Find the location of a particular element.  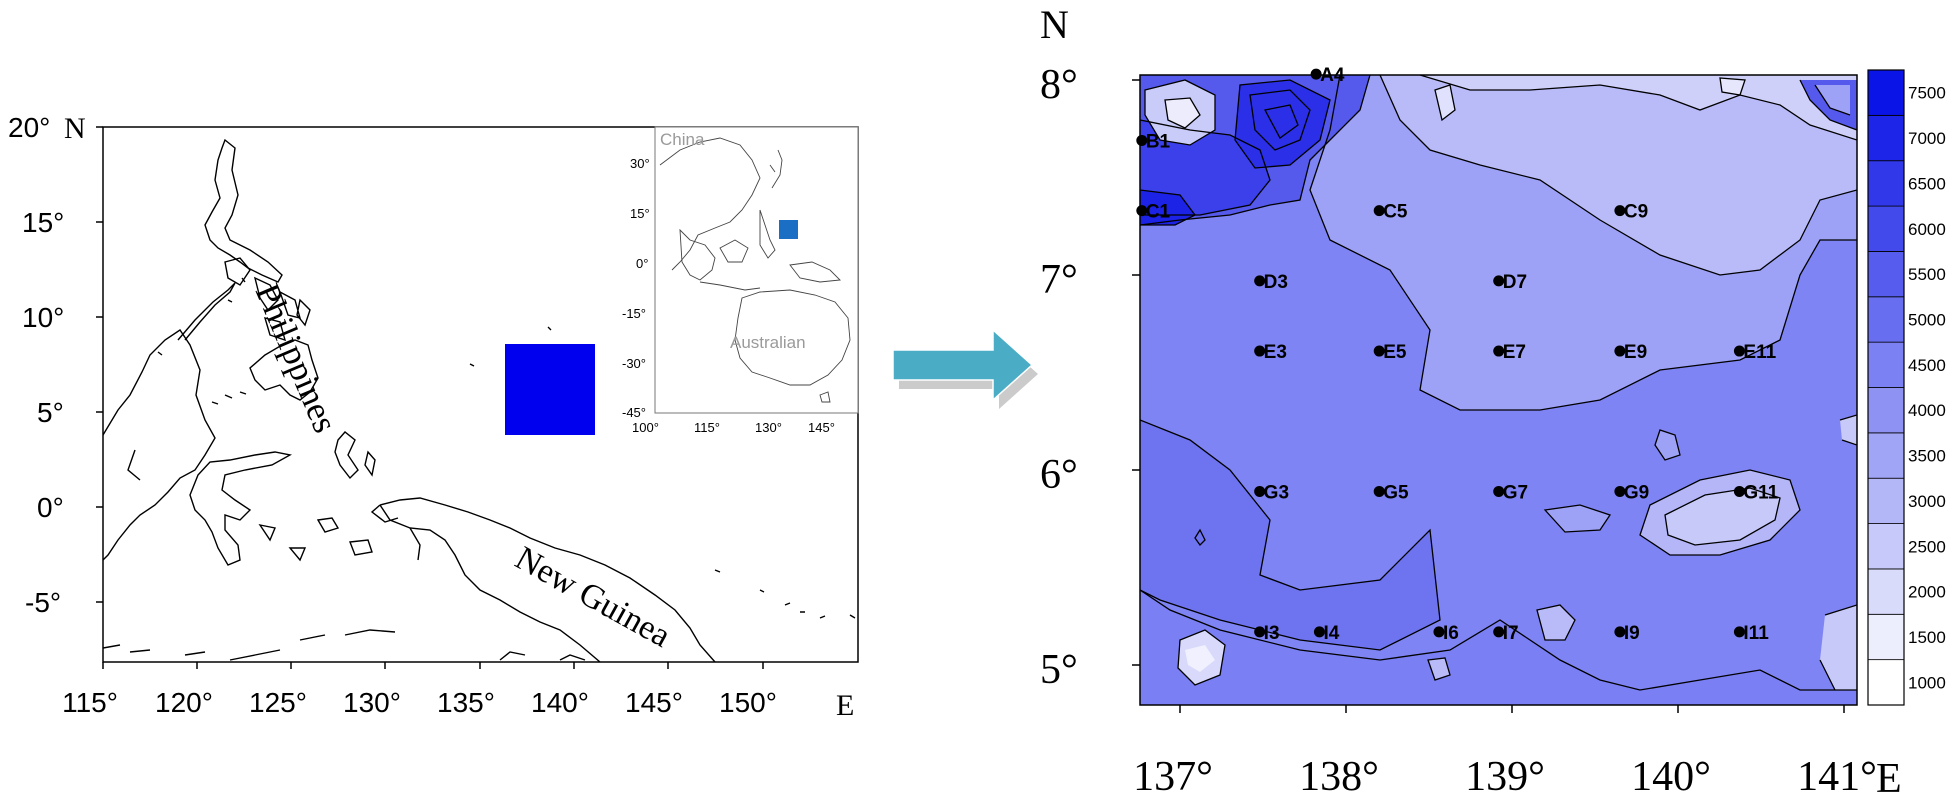

colorbar-frame is located at coordinates (1886, 387).